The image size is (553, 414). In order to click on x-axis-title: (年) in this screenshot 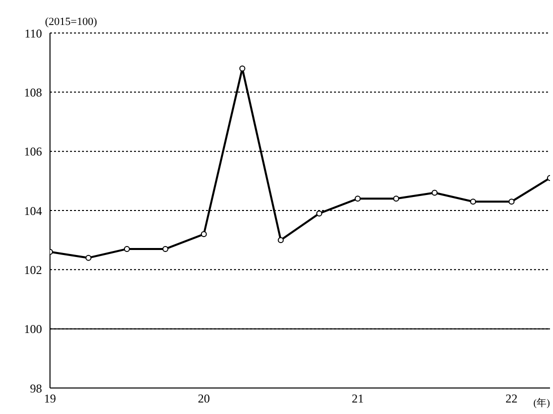, I will do `click(541, 403)`.